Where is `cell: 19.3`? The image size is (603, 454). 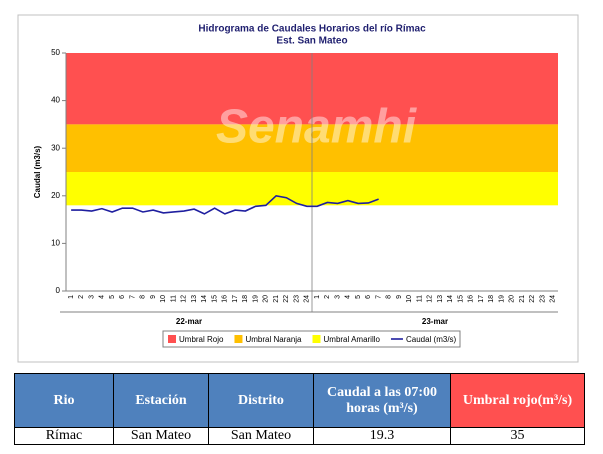
cell: 19.3 is located at coordinates (382, 436).